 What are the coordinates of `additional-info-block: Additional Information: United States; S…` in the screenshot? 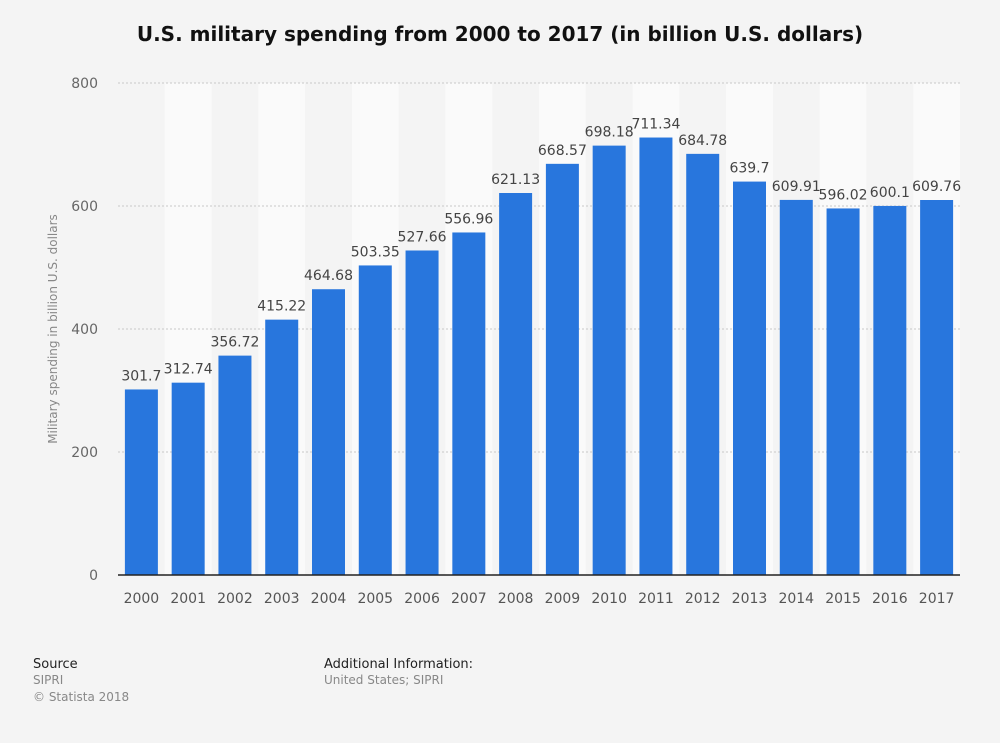 It's located at (398, 673).